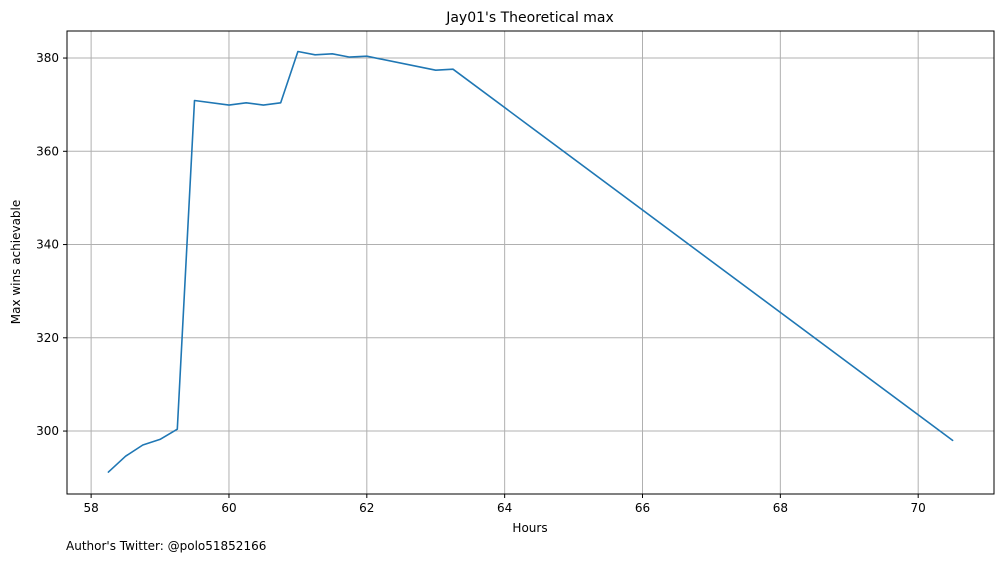 Image resolution: width=1005 pixels, height=562 pixels. Describe the element at coordinates (16, 262) in the screenshot. I see `y-axis-label: Max wins achievable` at that location.